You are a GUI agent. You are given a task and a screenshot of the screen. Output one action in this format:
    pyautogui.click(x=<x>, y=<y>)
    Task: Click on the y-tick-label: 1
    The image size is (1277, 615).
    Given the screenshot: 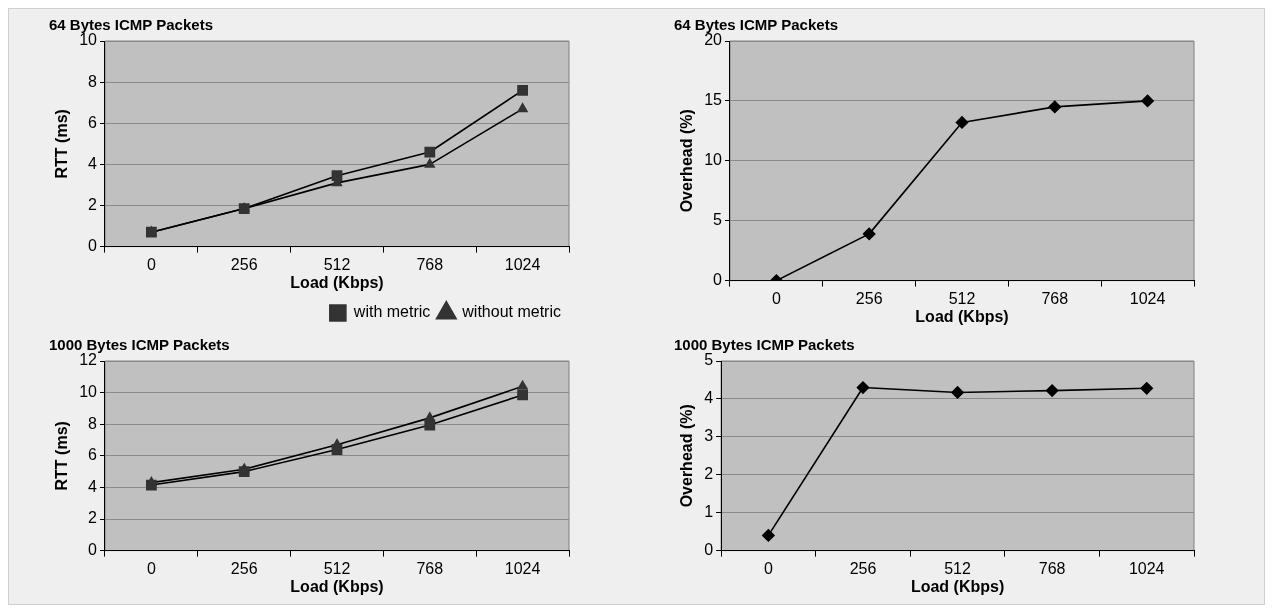 What is the action you would take?
    pyautogui.click(x=709, y=512)
    